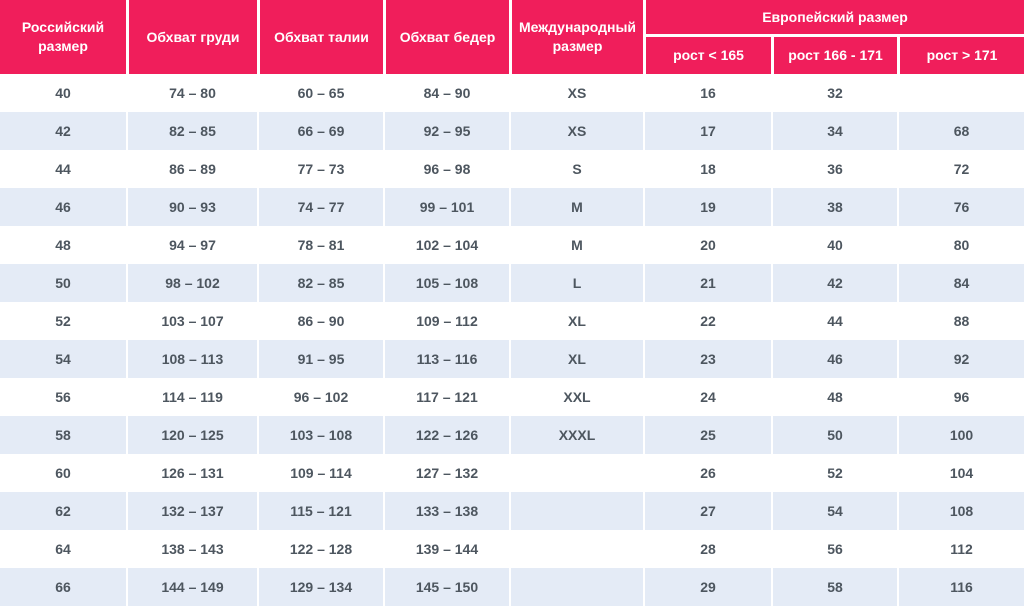  Describe the element at coordinates (320, 131) in the screenshot. I see `table-cell: 66 – 69` at that location.